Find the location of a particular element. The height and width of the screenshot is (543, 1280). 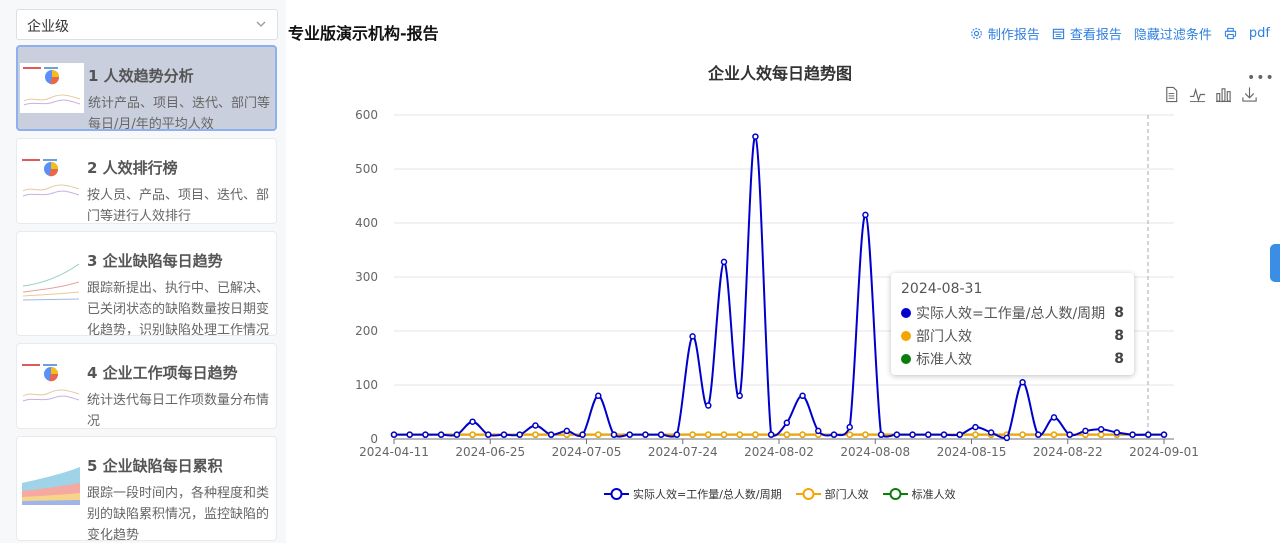

view-report-button: 查看报告 is located at coordinates (1087, 33).